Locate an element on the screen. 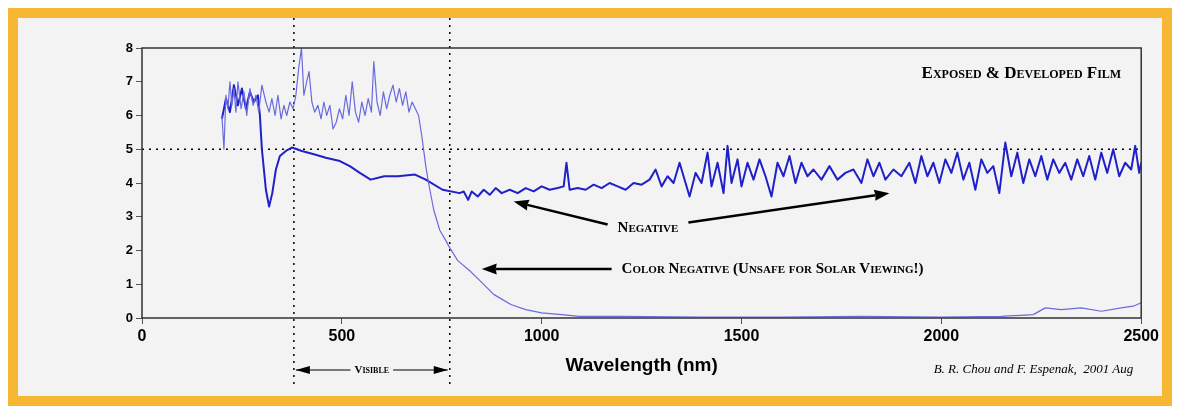 The width and height of the screenshot is (1180, 414). y-tick-label: 4 is located at coordinates (129, 182).